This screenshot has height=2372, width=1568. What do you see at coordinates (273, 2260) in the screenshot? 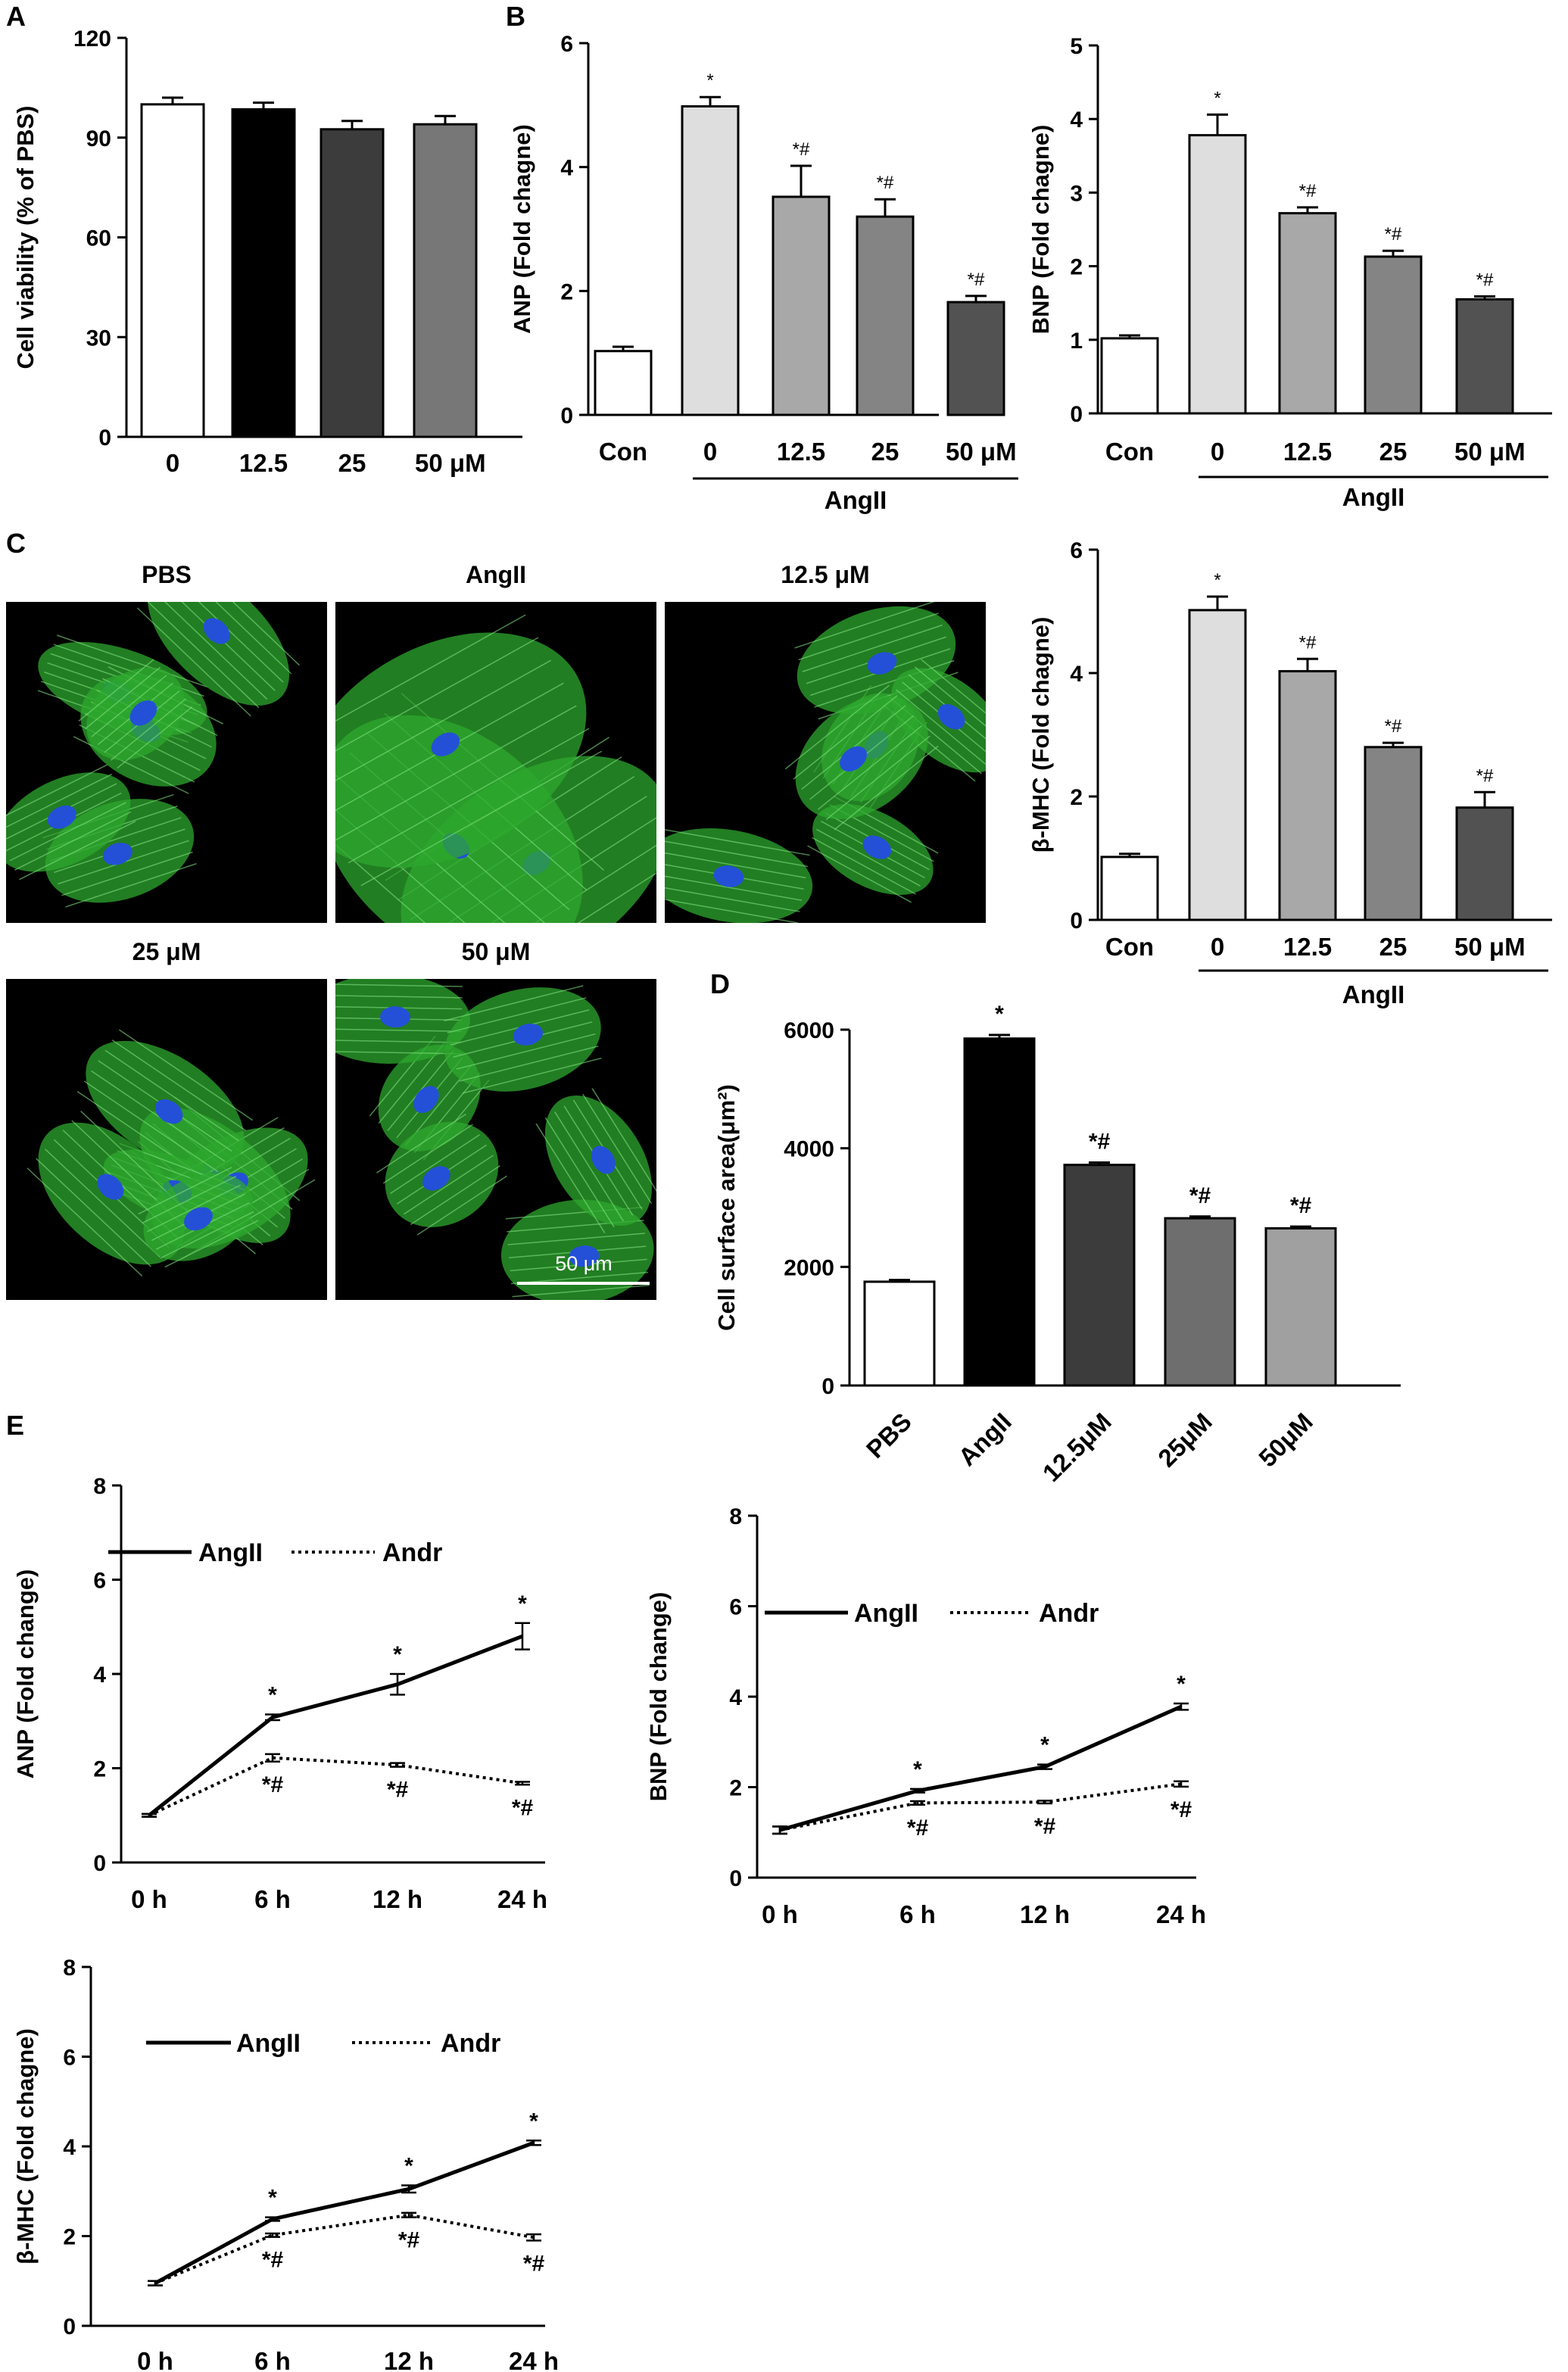
I see `E-MHC-significance-bottom: *#` at bounding box center [273, 2260].